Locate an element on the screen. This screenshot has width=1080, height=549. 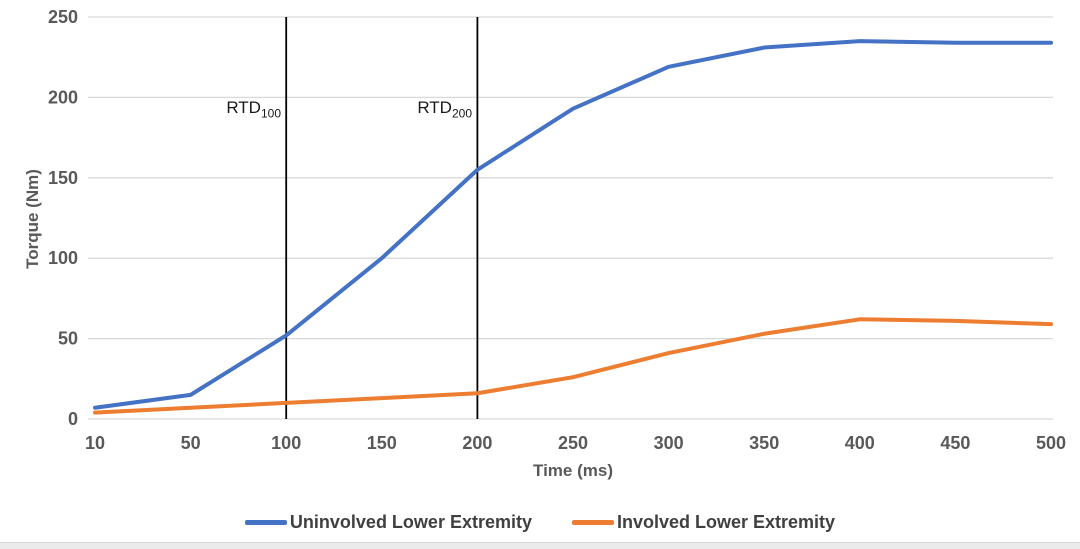
x-tick-label-350: 350 is located at coordinates (764, 443).